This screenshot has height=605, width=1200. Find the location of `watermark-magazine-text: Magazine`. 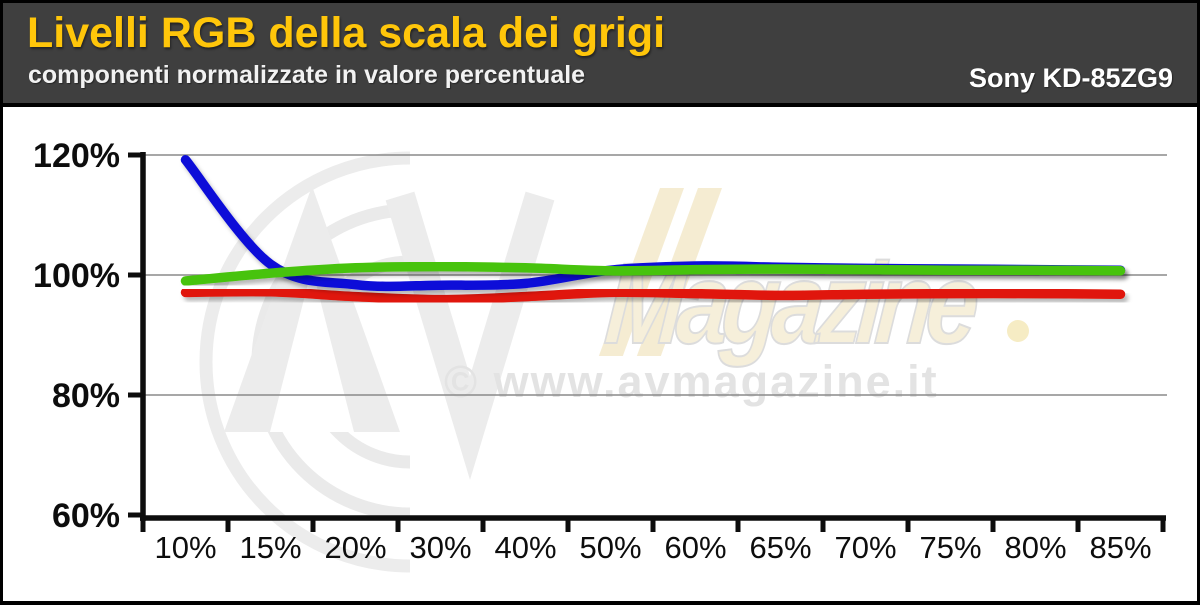

watermark-magazine-text: Magazine is located at coordinates (789, 304).